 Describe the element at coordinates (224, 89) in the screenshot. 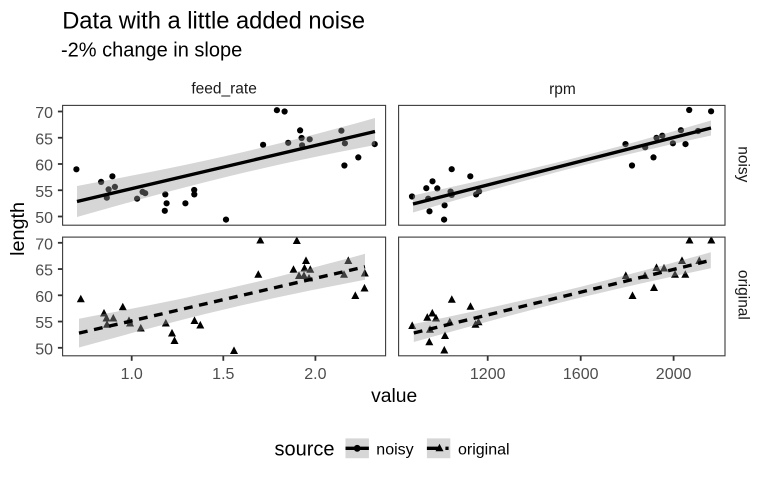

I see `svg-text: feed_rate` at that location.